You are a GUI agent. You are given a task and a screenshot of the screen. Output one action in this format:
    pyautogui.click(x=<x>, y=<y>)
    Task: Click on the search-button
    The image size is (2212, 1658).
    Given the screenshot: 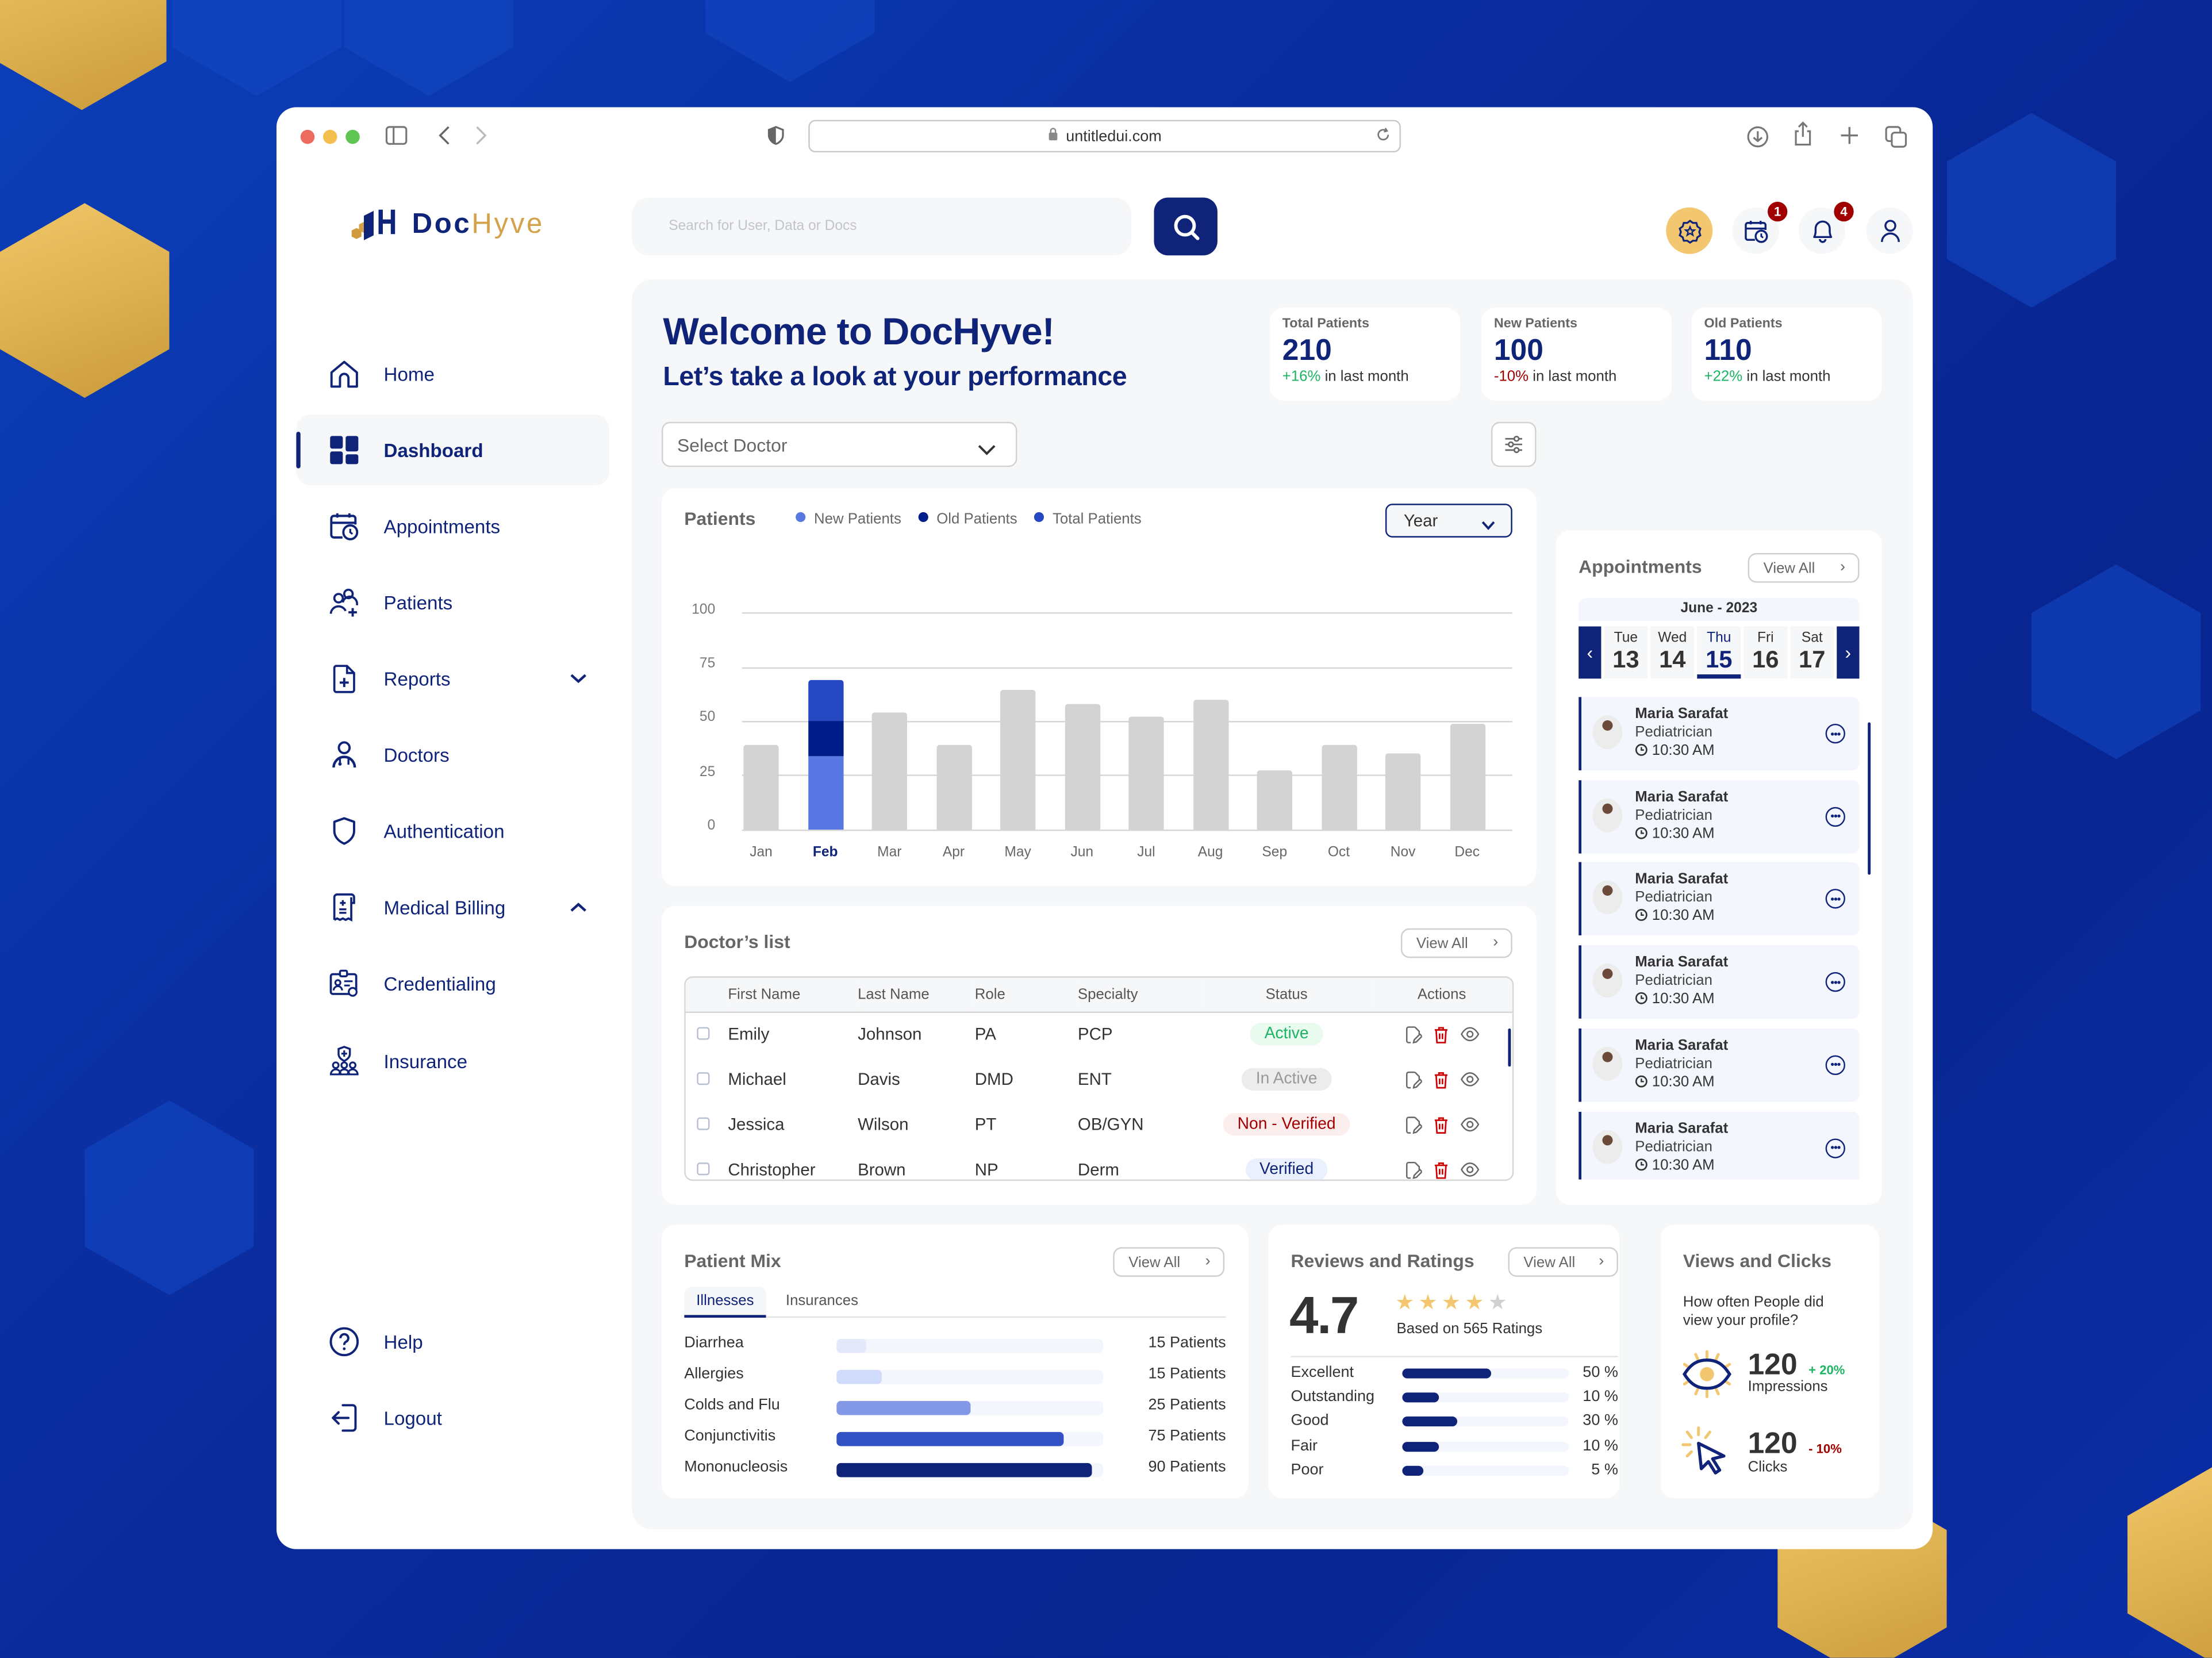 What is the action you would take?
    pyautogui.click(x=1186, y=226)
    